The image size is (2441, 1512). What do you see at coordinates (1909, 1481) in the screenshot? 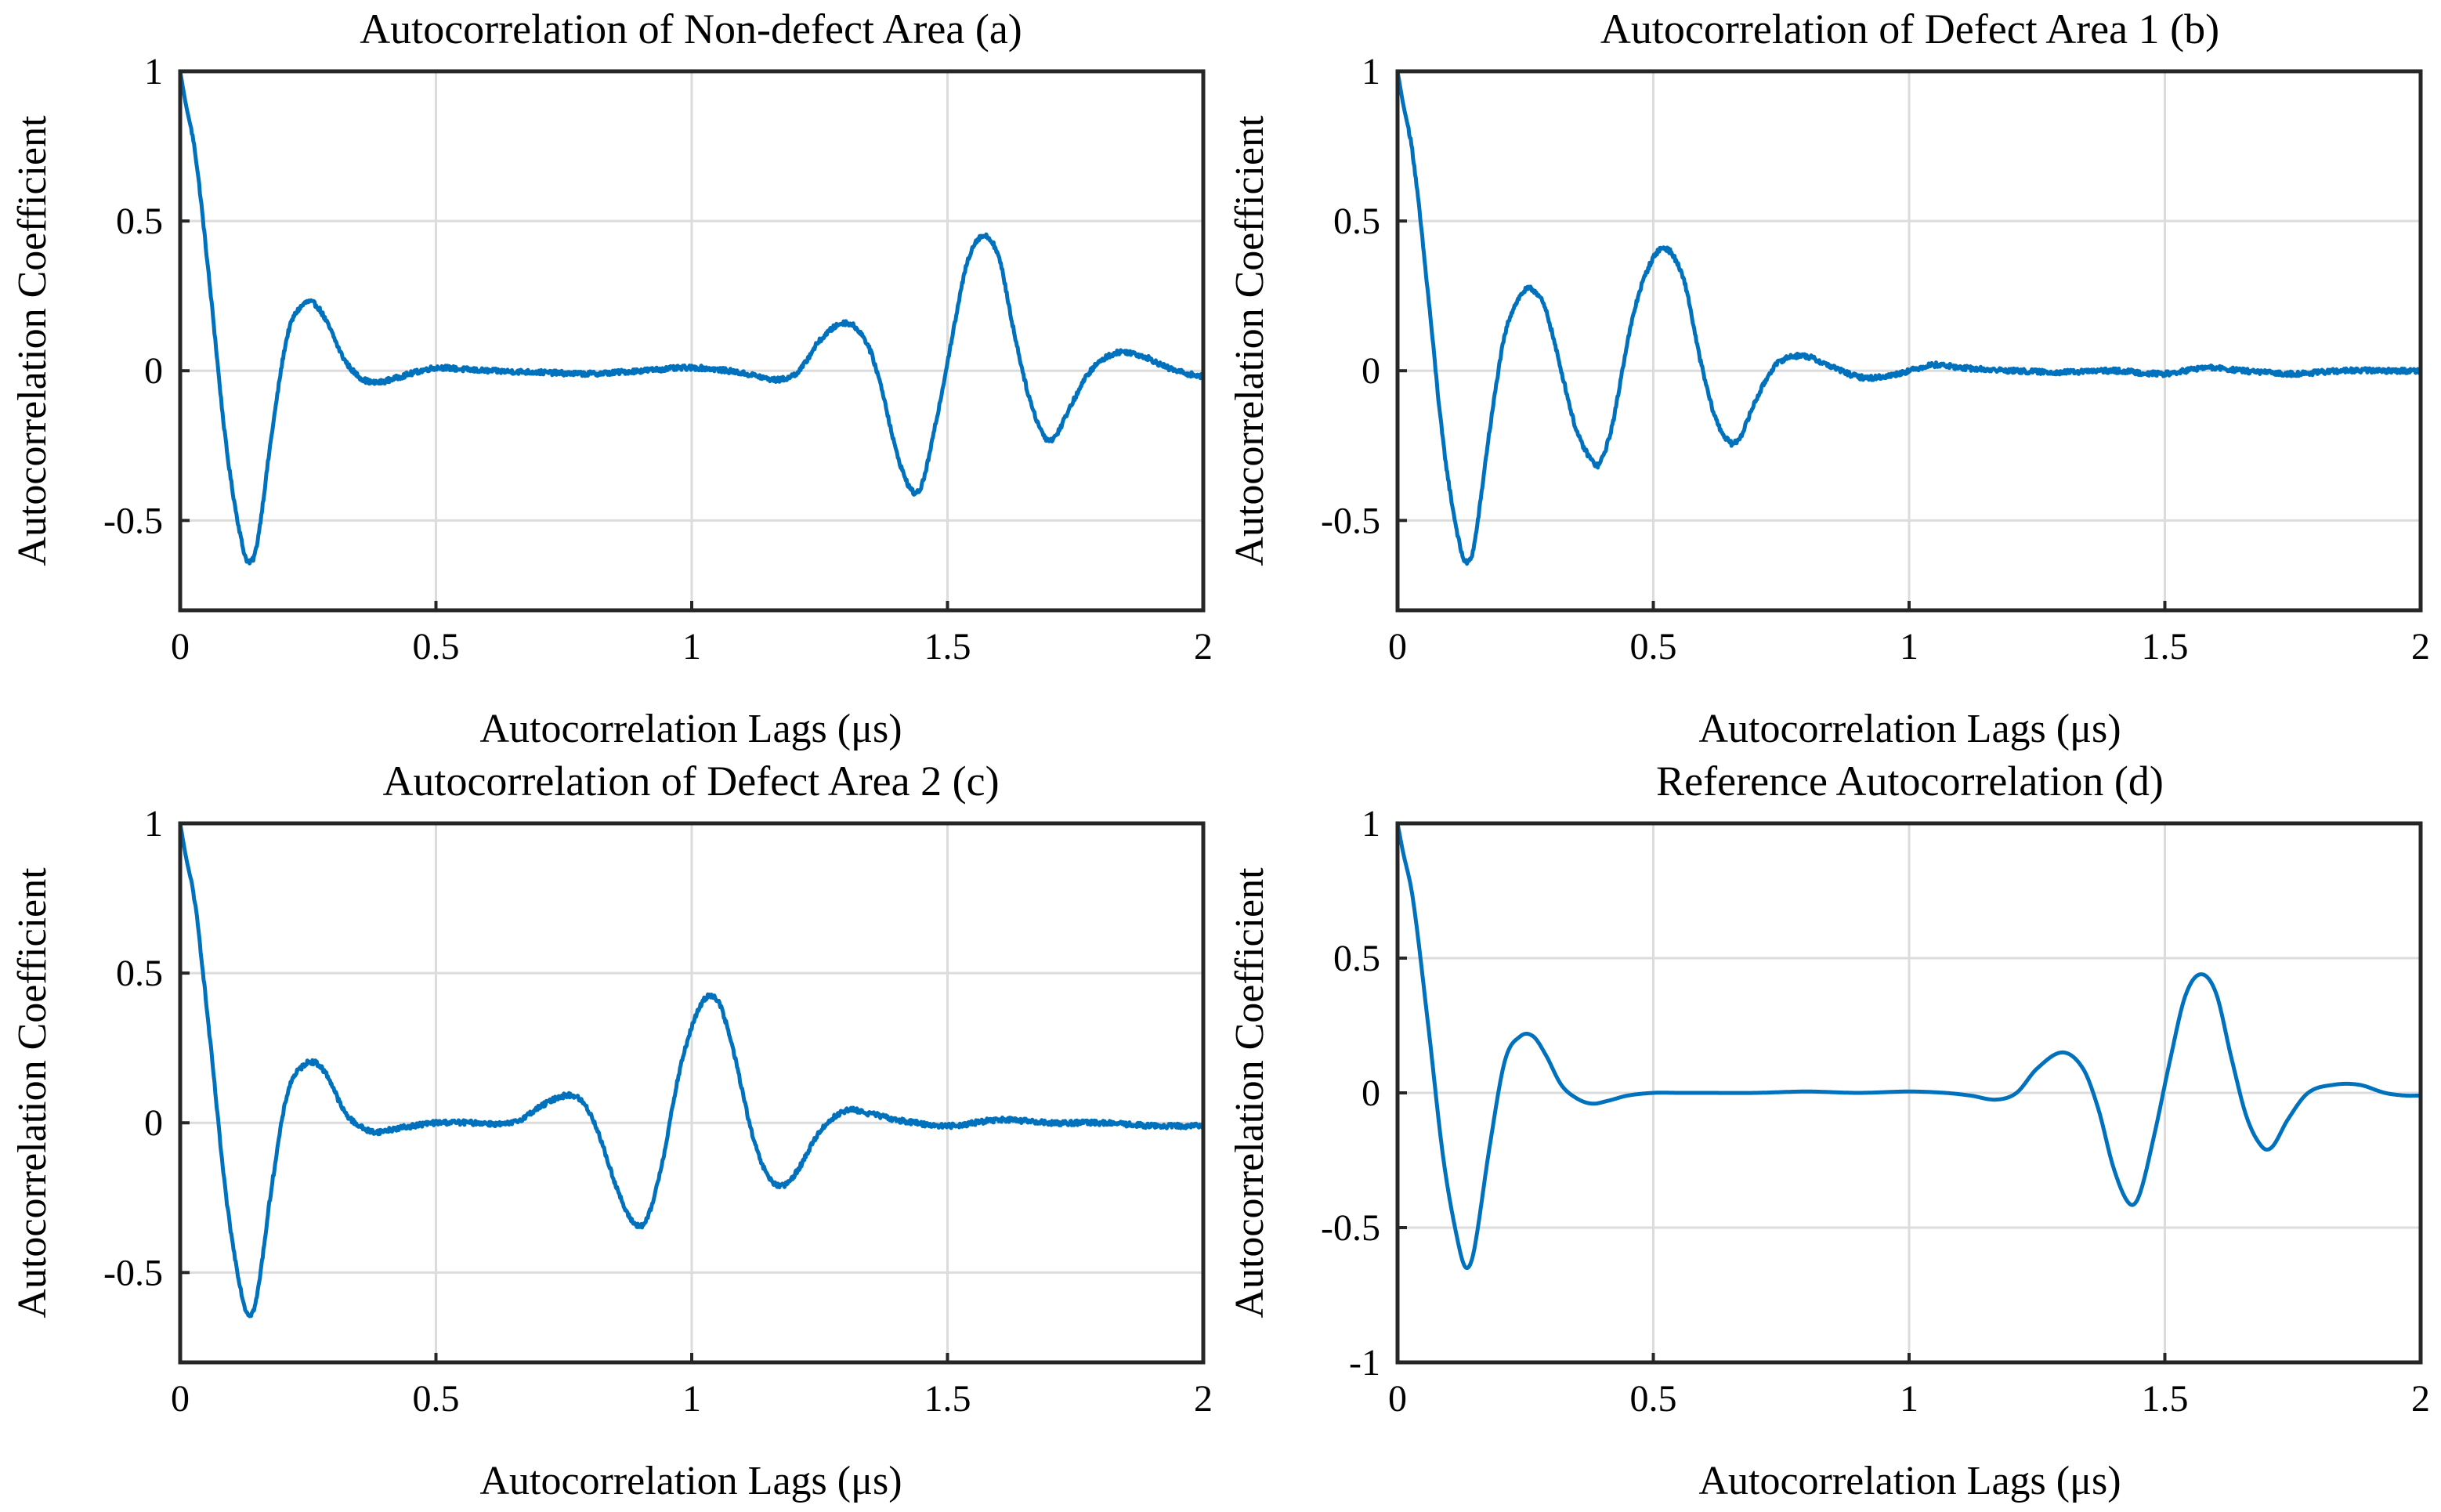
I see `panel-d-xlabel: Autocorrelation Lags (μs)` at bounding box center [1909, 1481].